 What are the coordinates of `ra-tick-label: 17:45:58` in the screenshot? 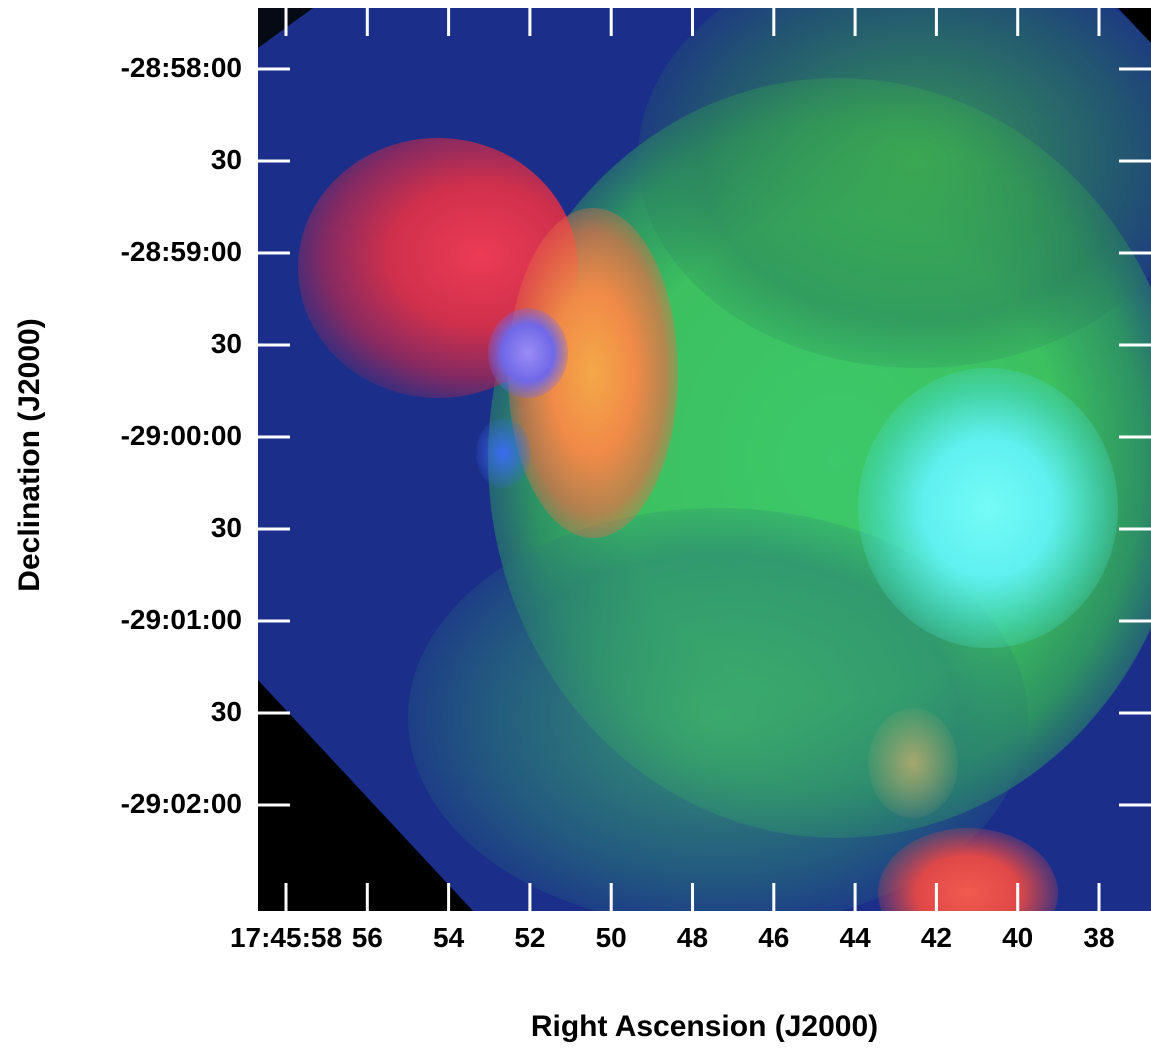 It's located at (286, 937).